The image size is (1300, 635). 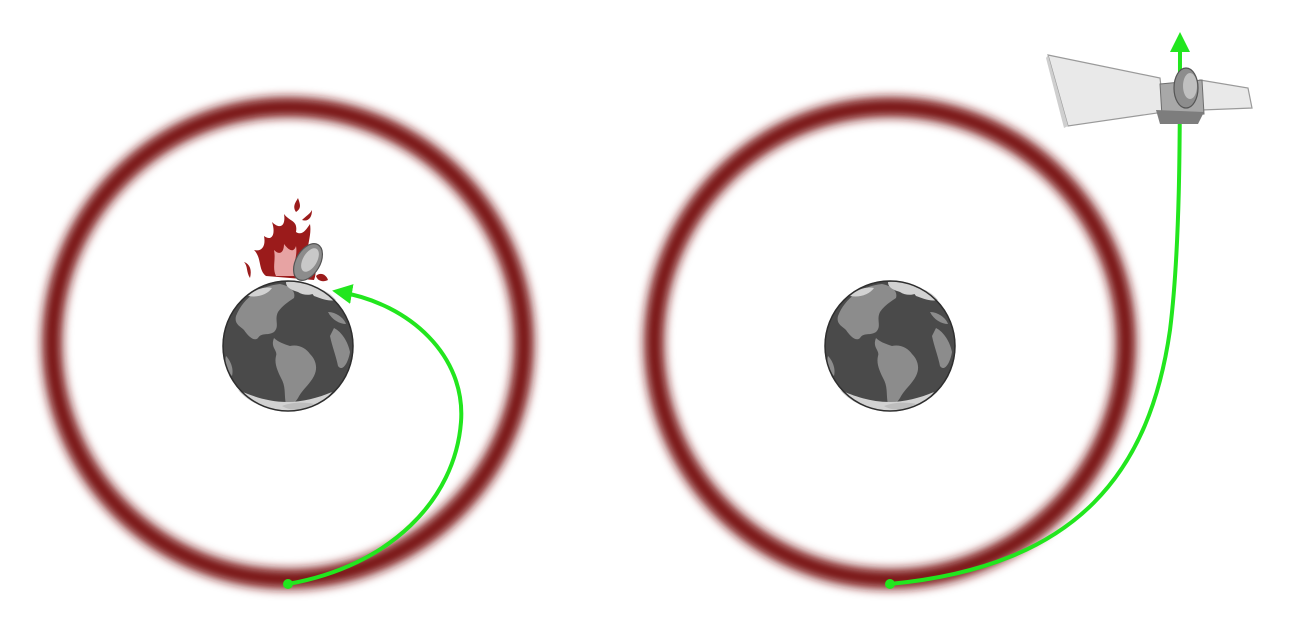 I want to click on burning-satellite-icon, so click(x=286, y=240).